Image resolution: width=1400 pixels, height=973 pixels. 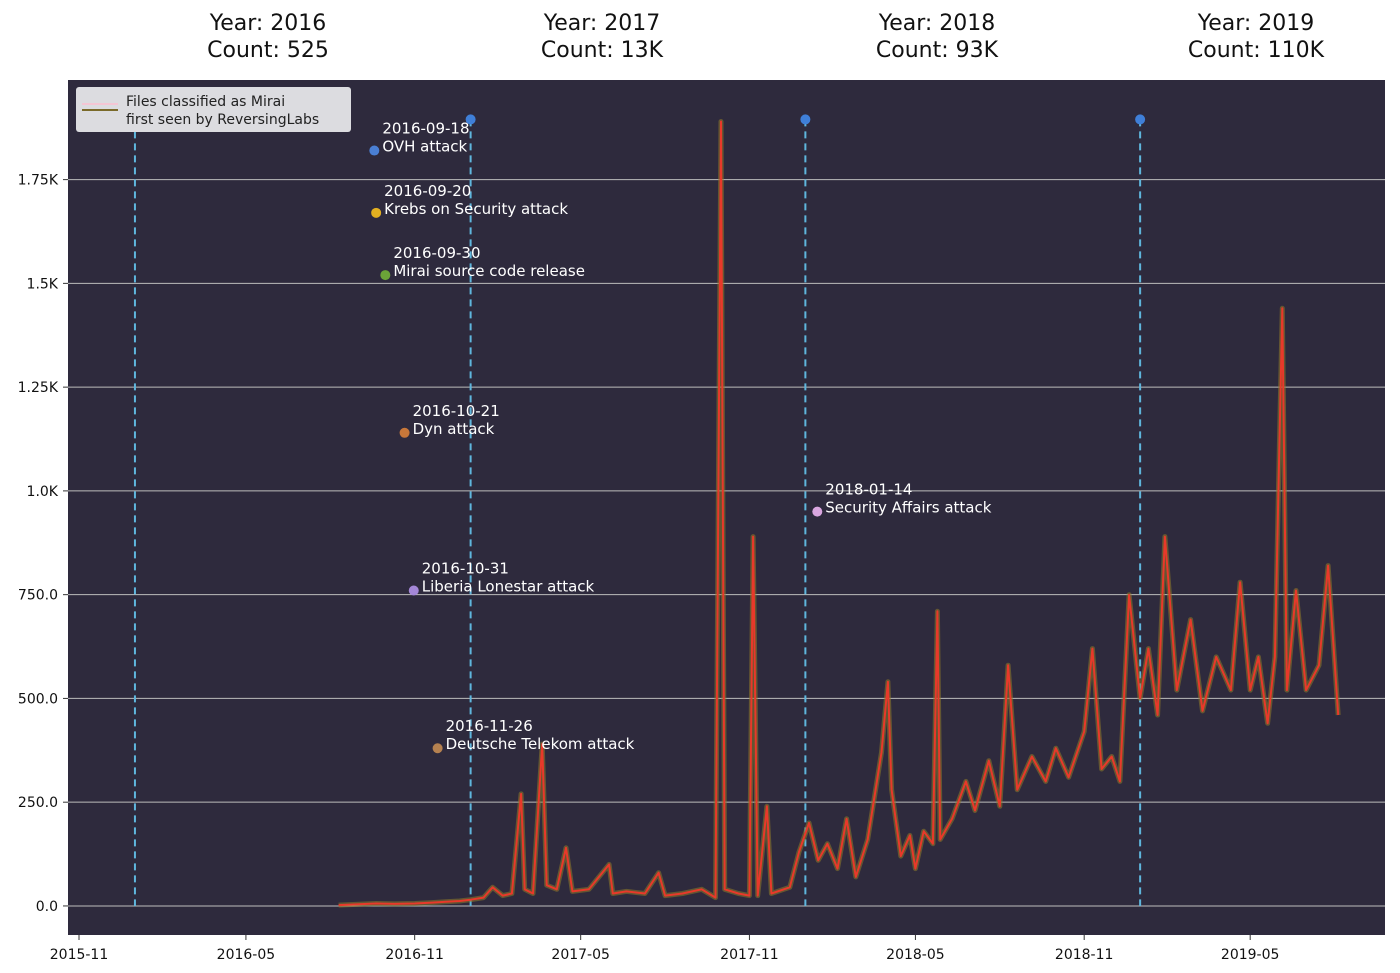 What do you see at coordinates (1084, 955) in the screenshot?
I see `x-tick-label: 2018-11` at bounding box center [1084, 955].